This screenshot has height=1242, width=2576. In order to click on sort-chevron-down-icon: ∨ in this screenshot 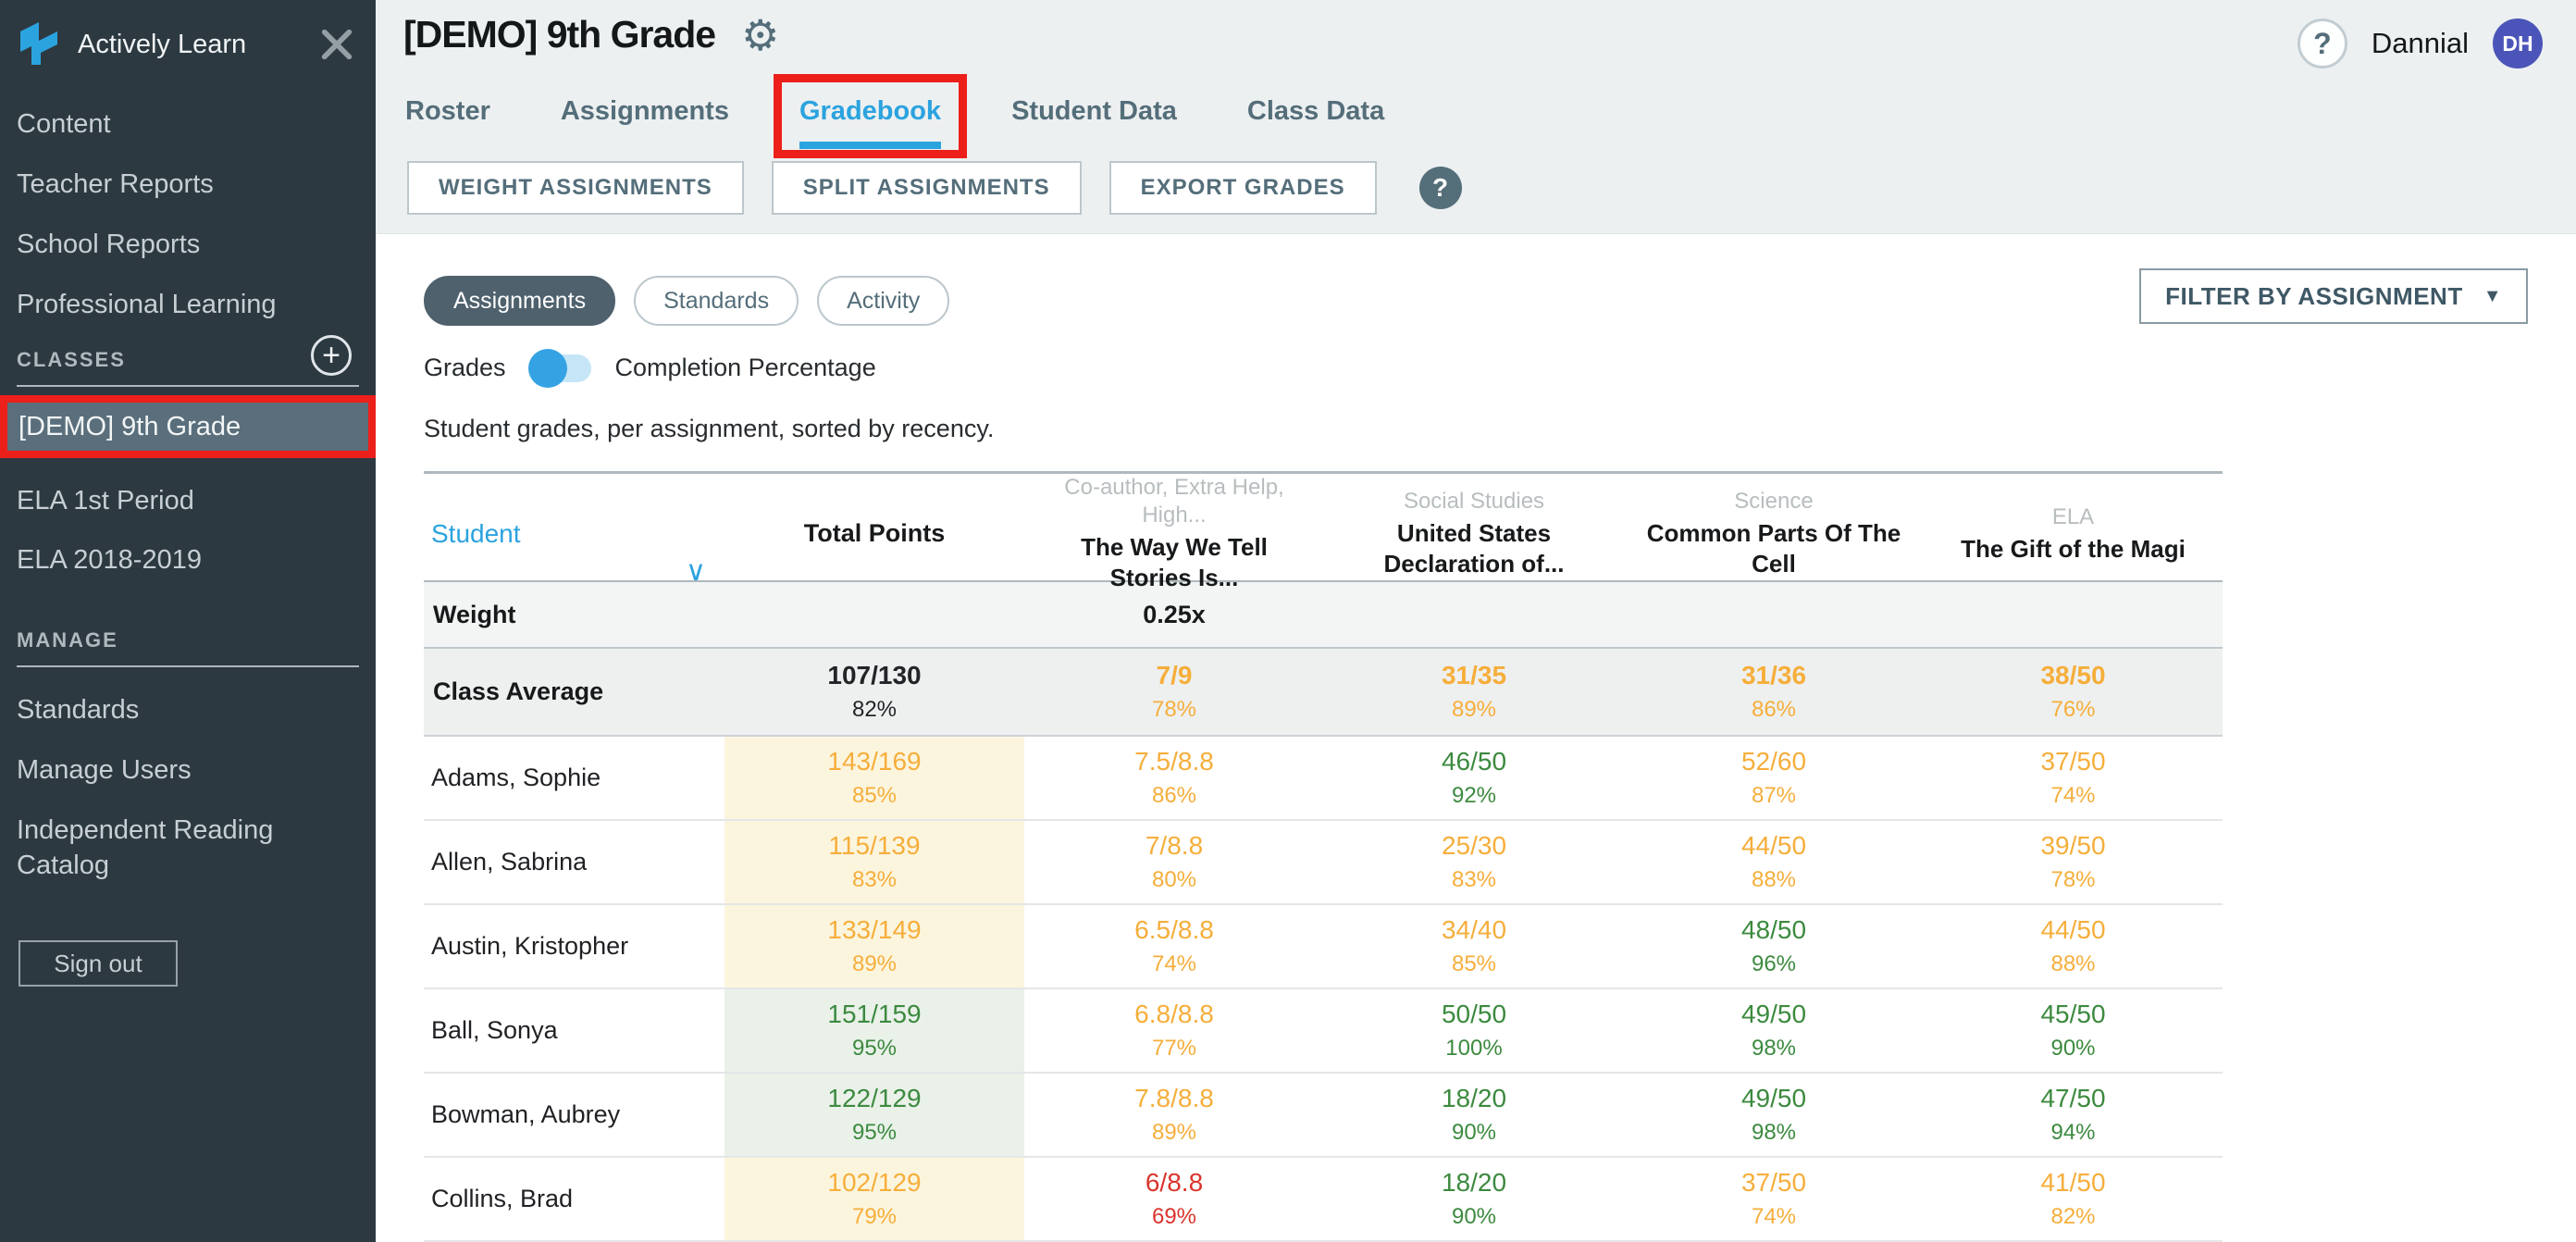, I will do `click(696, 571)`.